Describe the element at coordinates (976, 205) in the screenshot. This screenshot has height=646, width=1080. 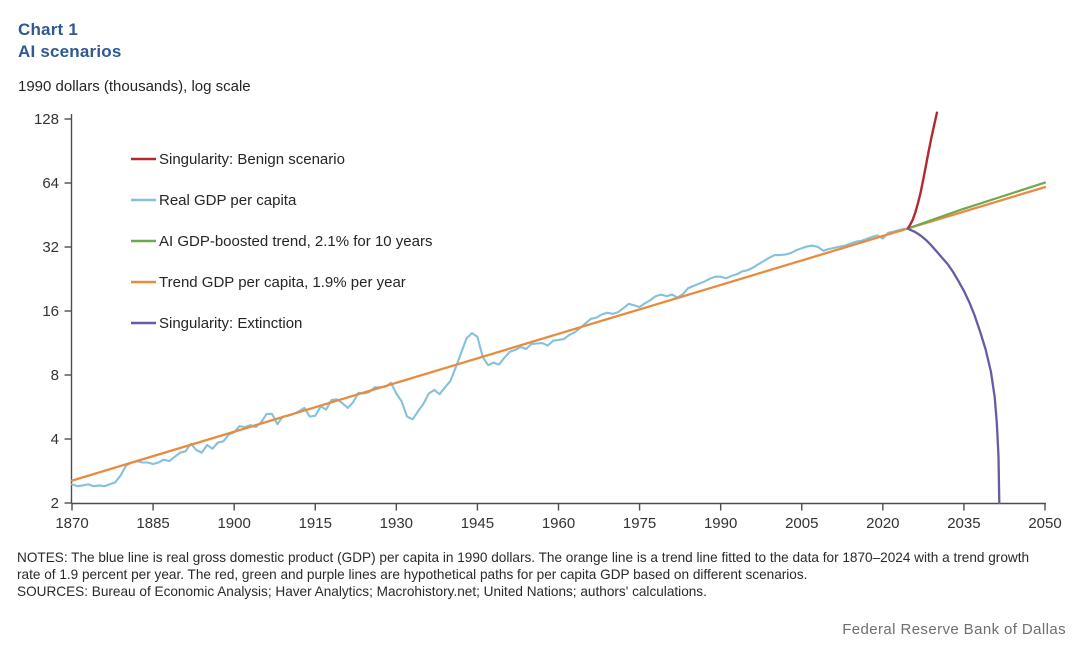
I see `series-line-ai_boosted` at that location.